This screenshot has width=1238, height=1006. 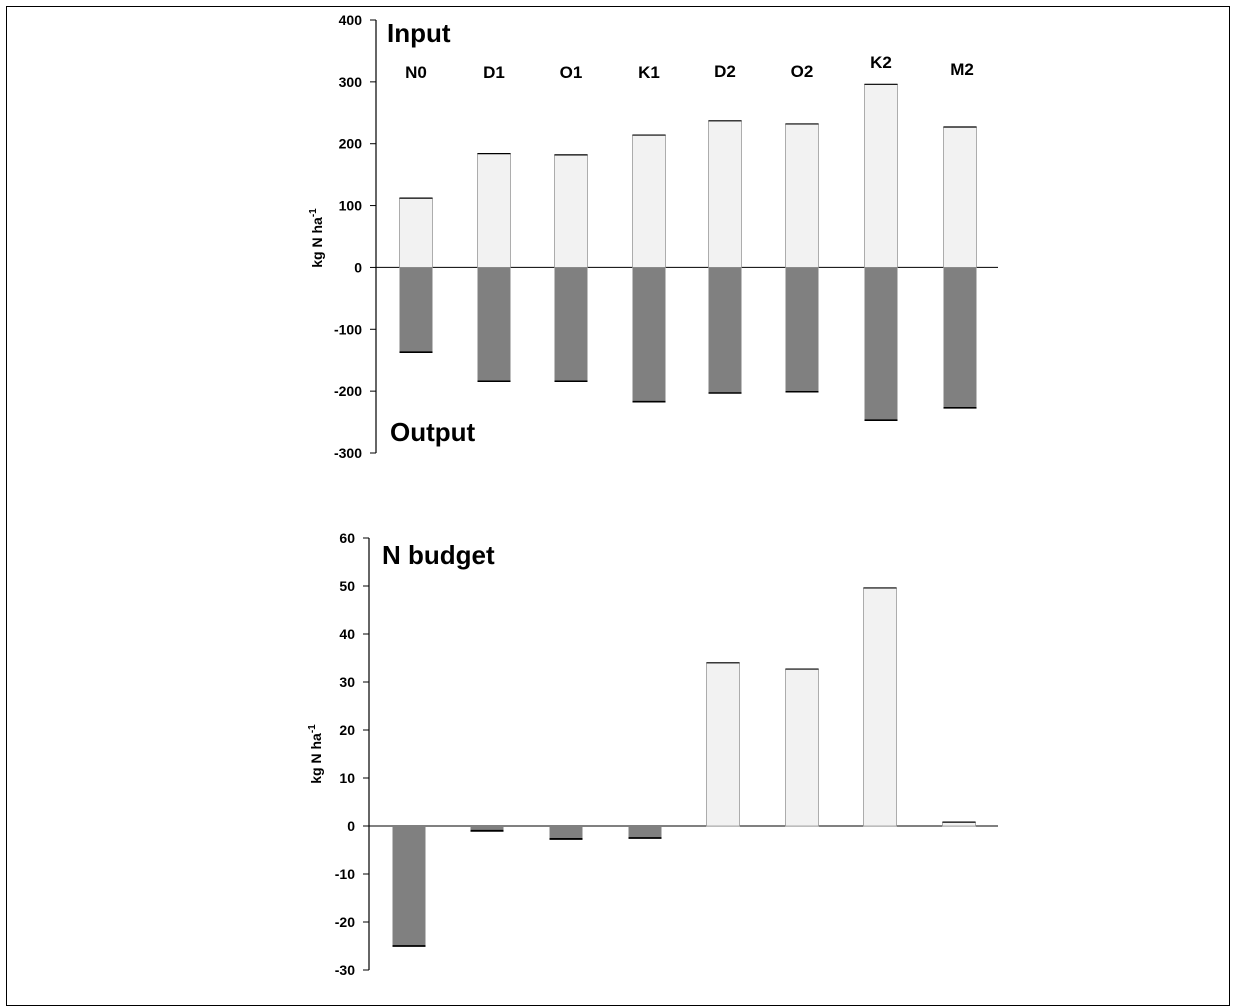 I want to click on top-y-axis-label: kg N ha-1, so click(x=316, y=238).